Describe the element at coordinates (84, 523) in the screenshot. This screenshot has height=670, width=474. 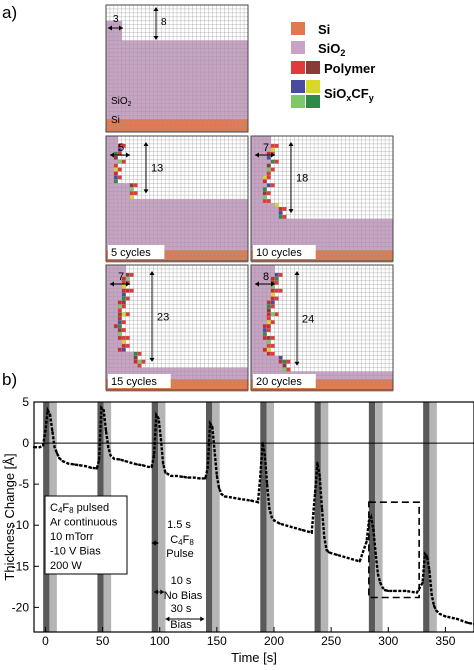
I see `process-line: Ar continuous` at that location.